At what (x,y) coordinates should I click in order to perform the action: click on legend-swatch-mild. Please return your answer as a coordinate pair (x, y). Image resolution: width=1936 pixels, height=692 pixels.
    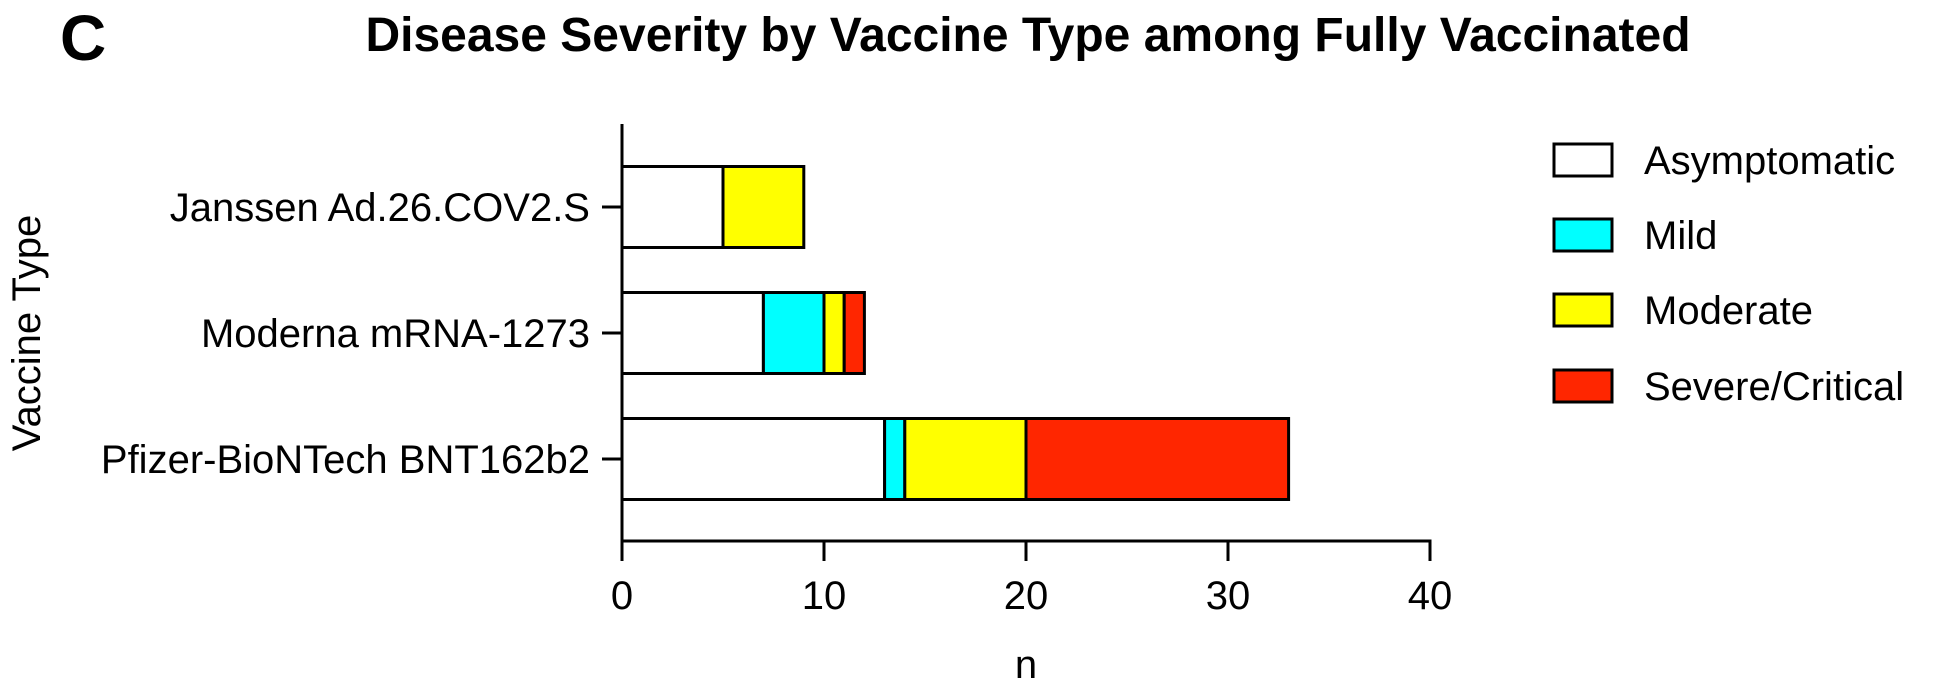
    Looking at the image, I should click on (1583, 235).